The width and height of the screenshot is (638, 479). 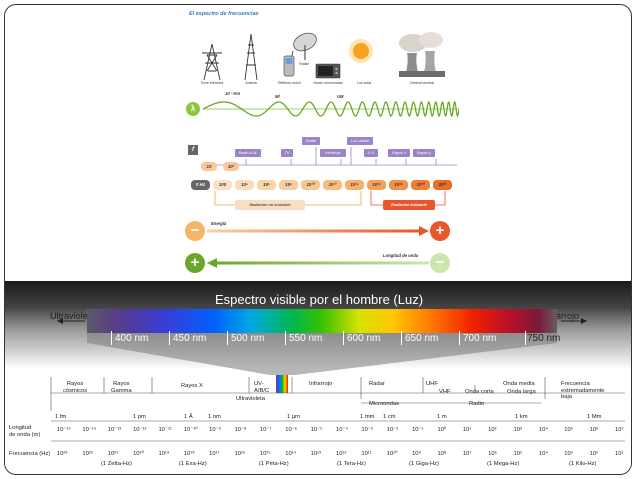 What do you see at coordinates (594, 417) in the screenshot?
I see `length-unit-mm-mega: 1 Mm` at bounding box center [594, 417].